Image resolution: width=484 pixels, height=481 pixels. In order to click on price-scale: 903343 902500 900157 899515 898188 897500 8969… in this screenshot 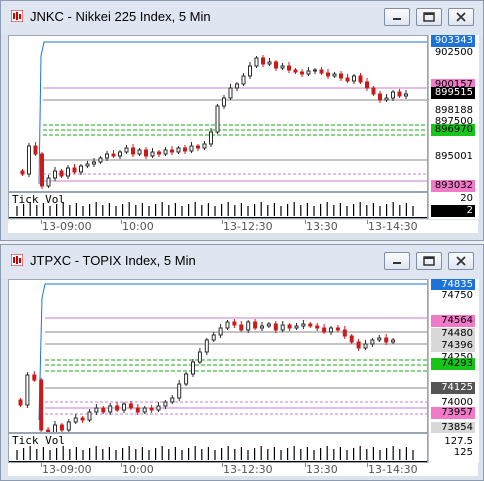, I will do `click(453, 113)`.